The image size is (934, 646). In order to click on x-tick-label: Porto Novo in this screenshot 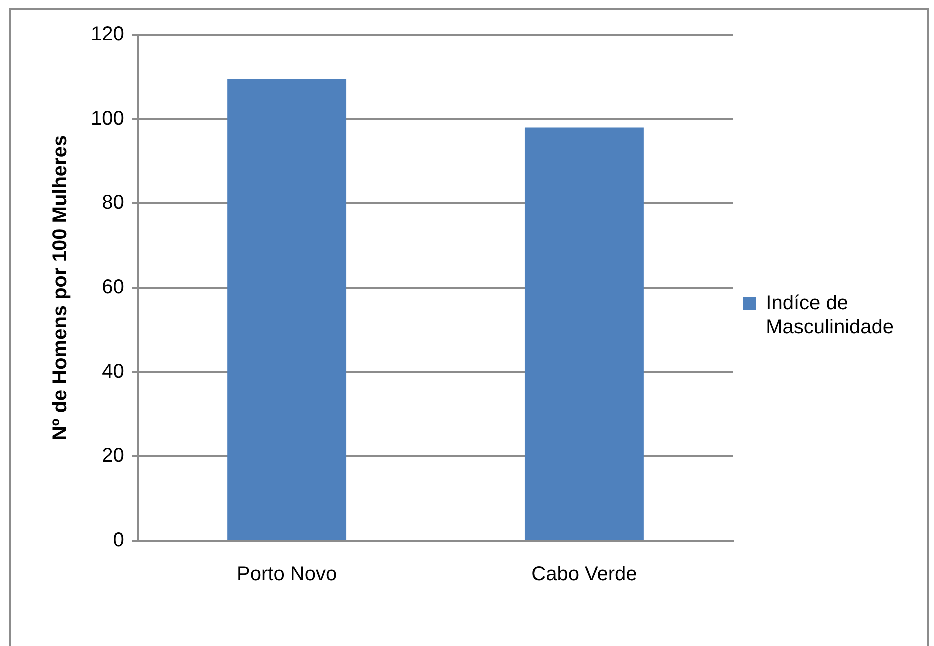, I will do `click(287, 575)`.